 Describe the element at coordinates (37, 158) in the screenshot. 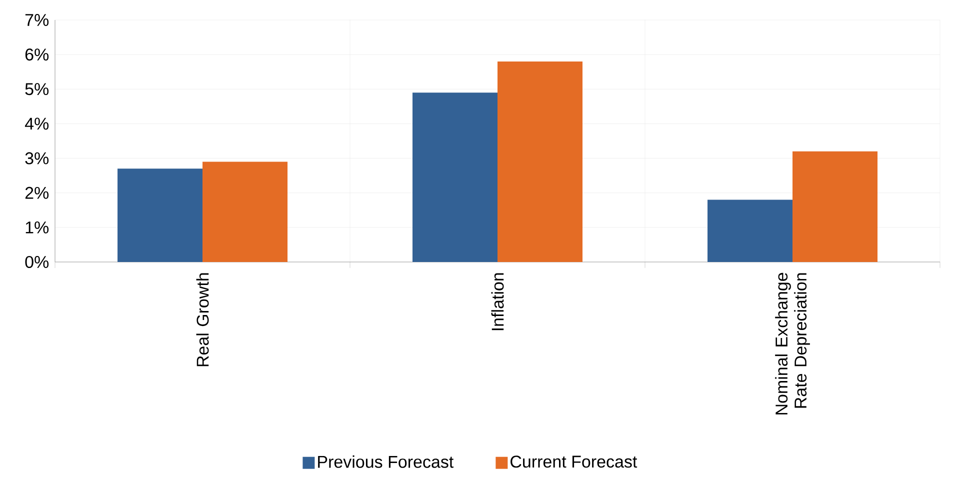

I see `y-tick-label: 3%` at that location.